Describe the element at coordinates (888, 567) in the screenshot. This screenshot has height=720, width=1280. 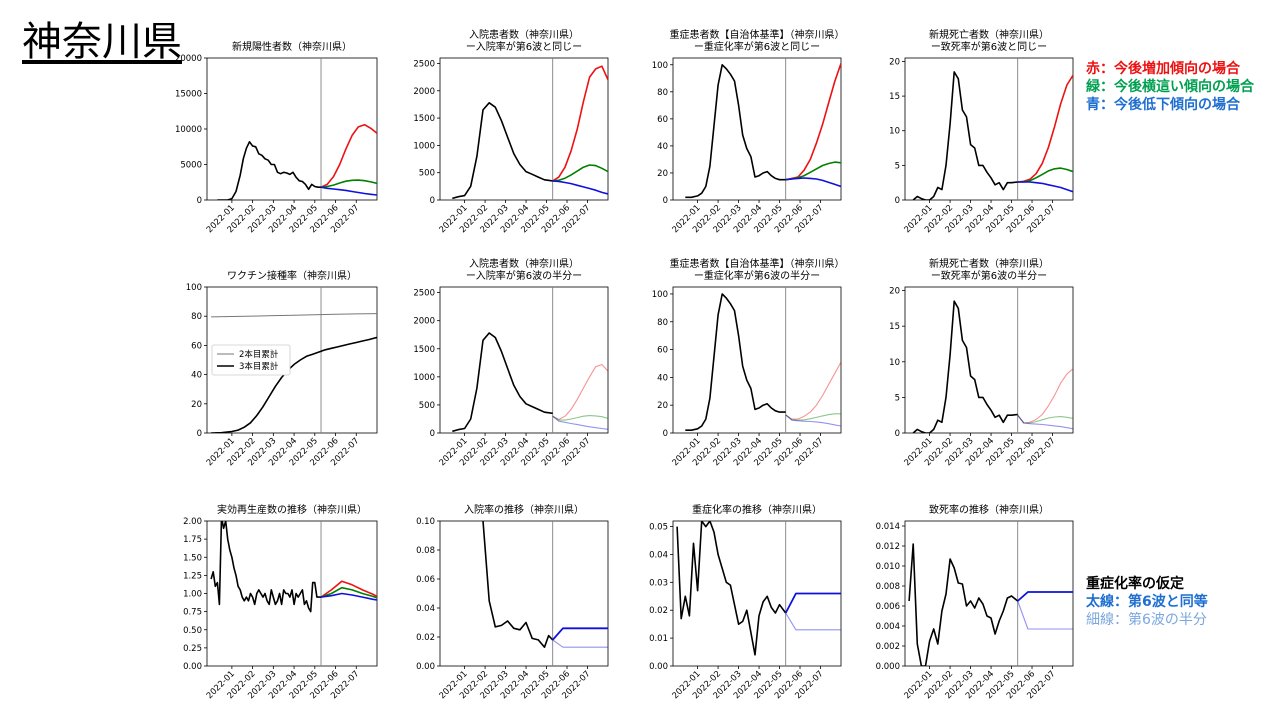
I see `y-tick-label: 0.010` at that location.